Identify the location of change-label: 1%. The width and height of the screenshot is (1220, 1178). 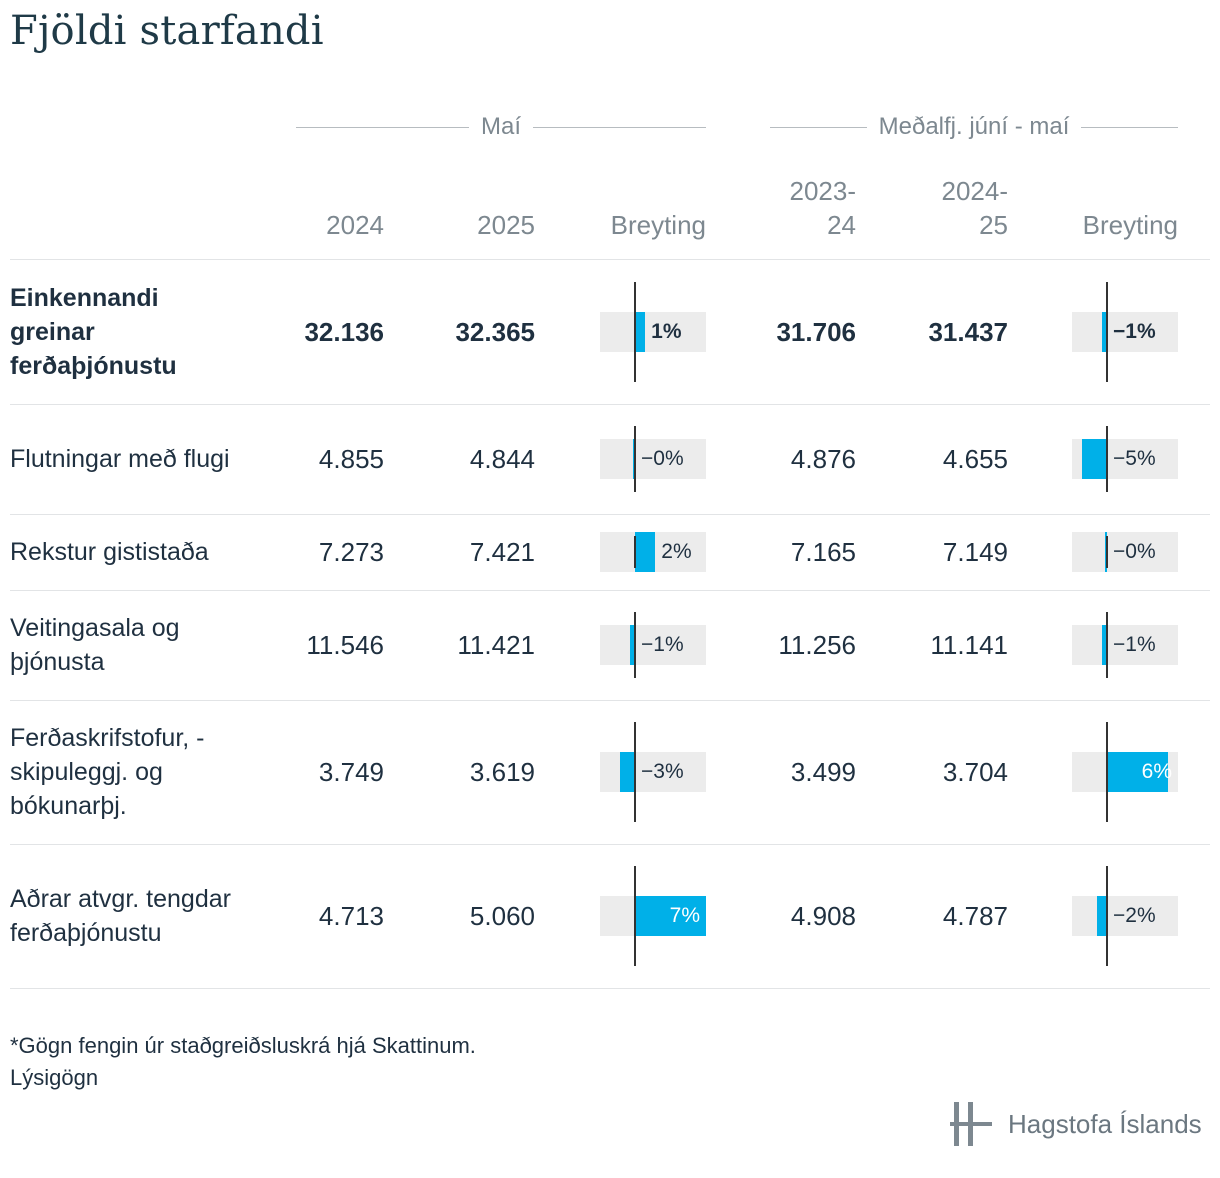
(666, 331).